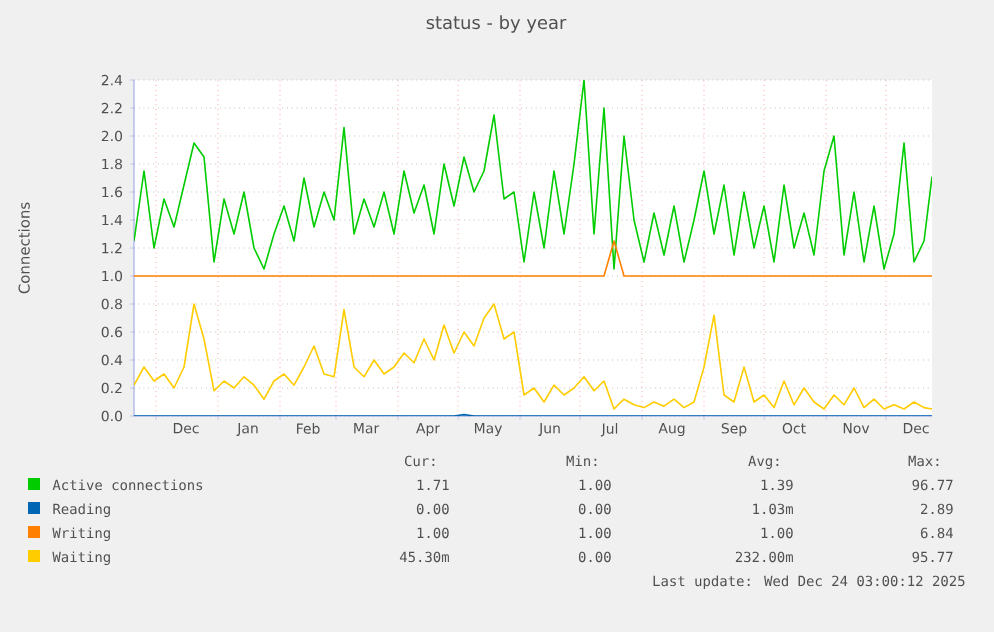 This screenshot has width=994, height=632. Describe the element at coordinates (496, 24) in the screenshot. I see `chart-title: status - by year` at that location.